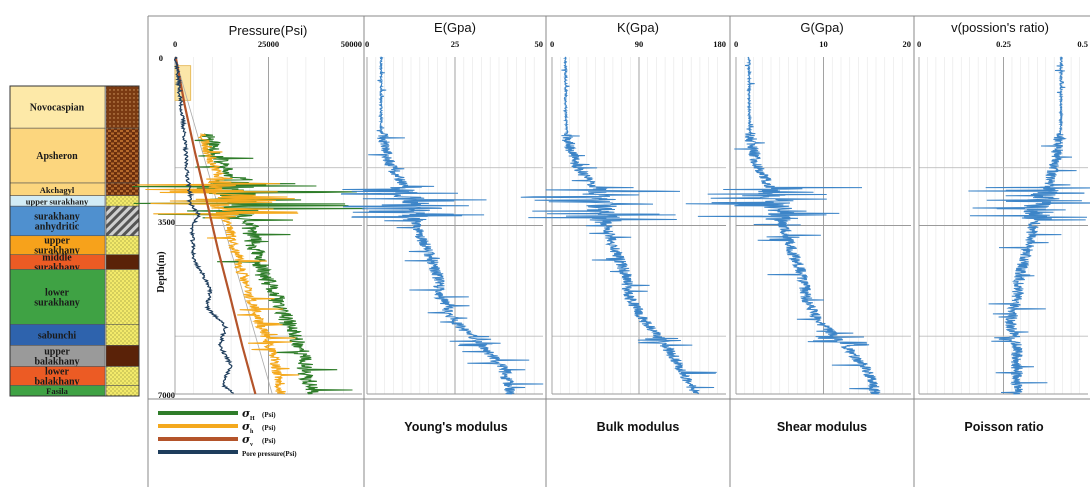  I want to click on strat-layer: Novocaspian, so click(74, 107).